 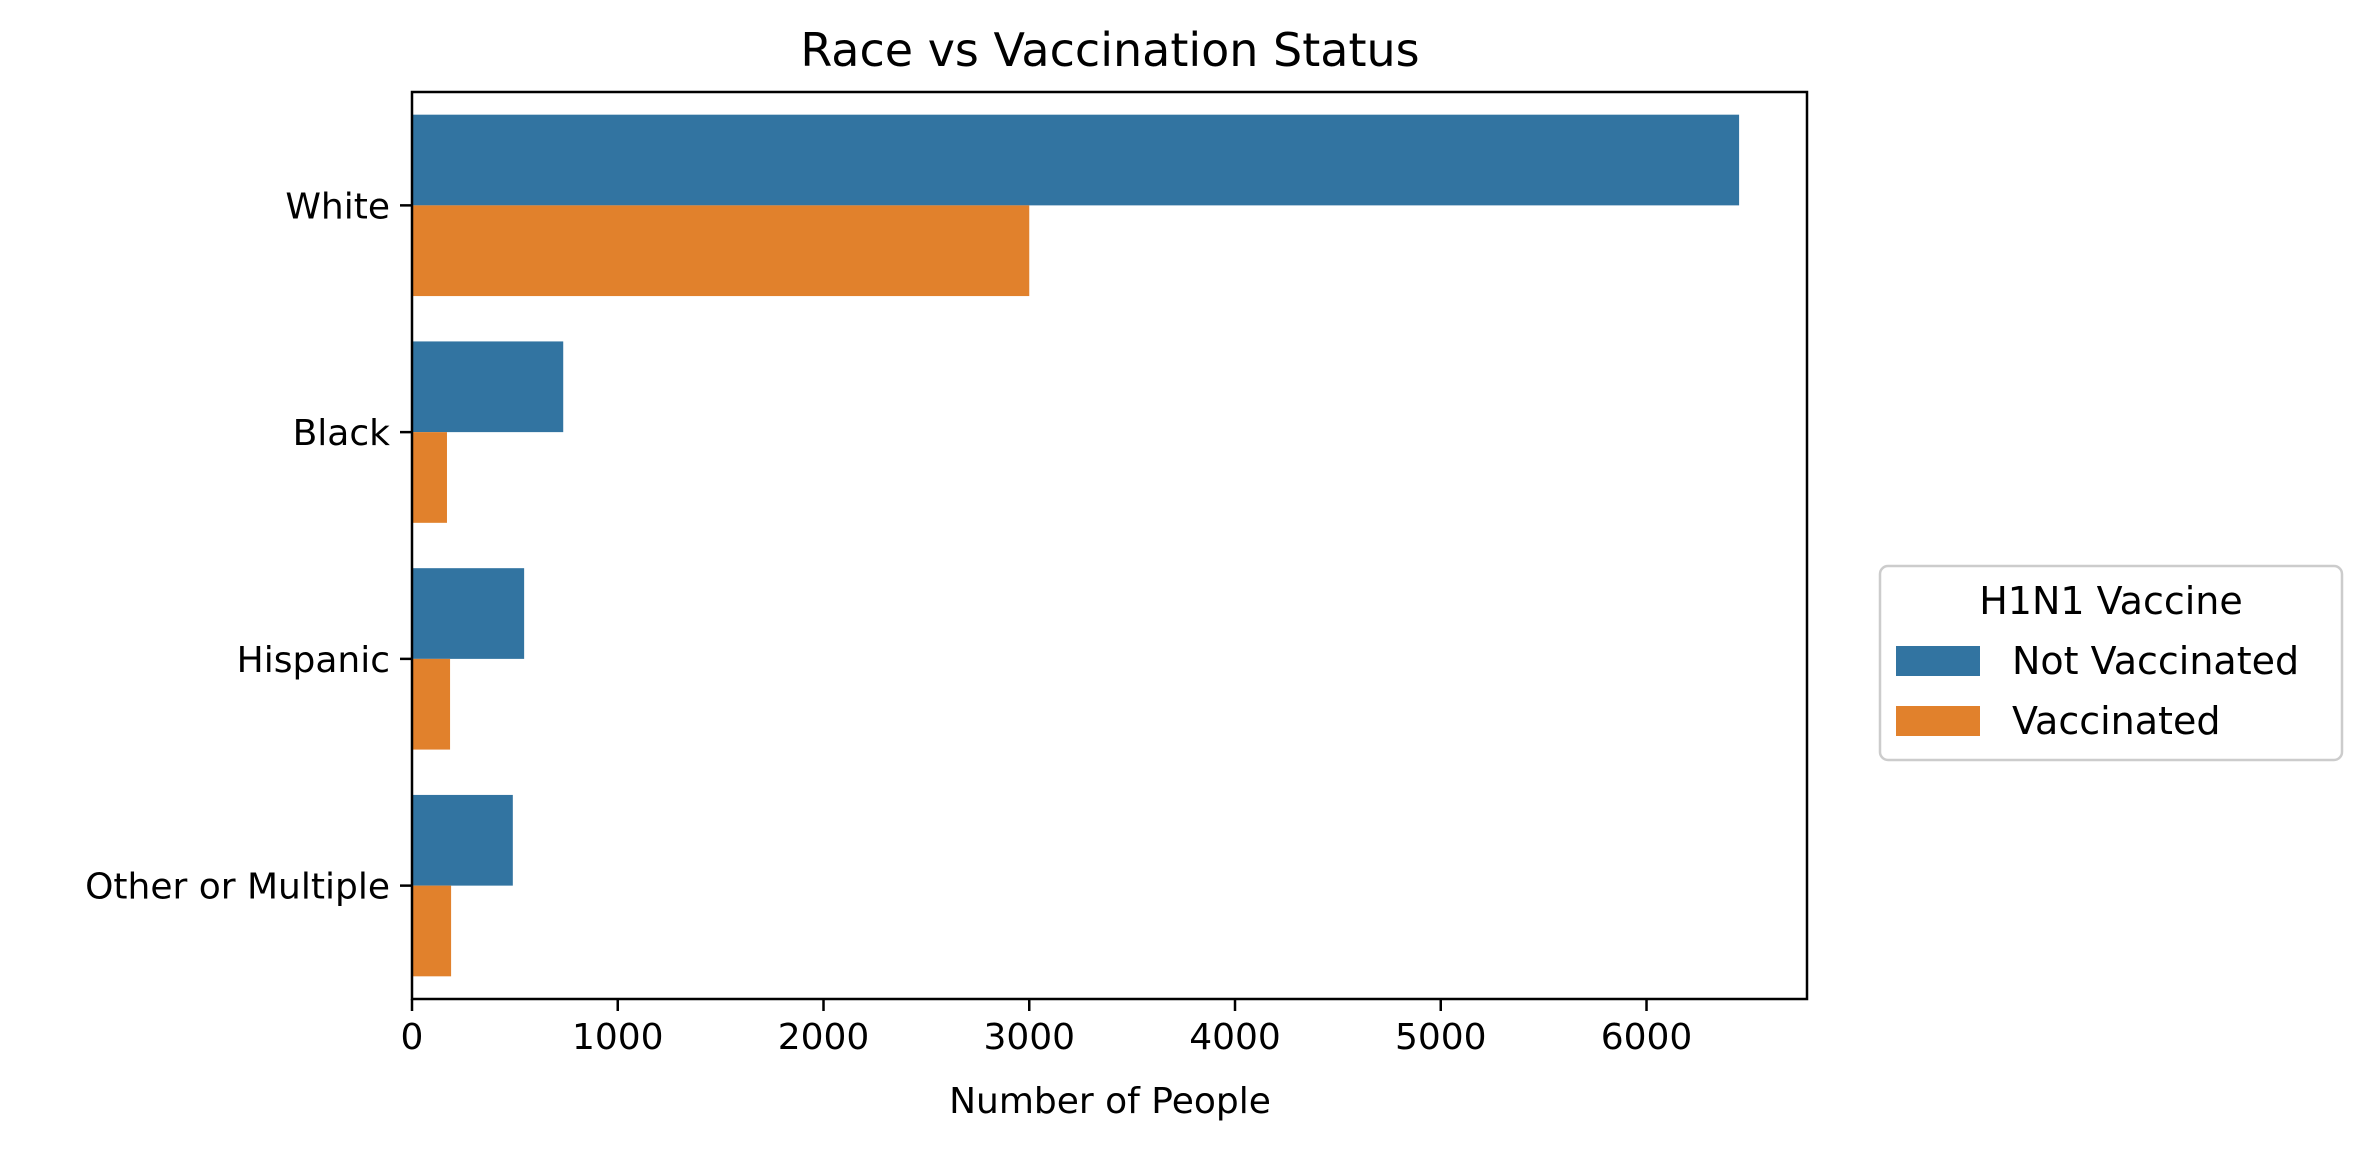 What do you see at coordinates (342, 433) in the screenshot?
I see `y-tick-label-black: Black` at bounding box center [342, 433].